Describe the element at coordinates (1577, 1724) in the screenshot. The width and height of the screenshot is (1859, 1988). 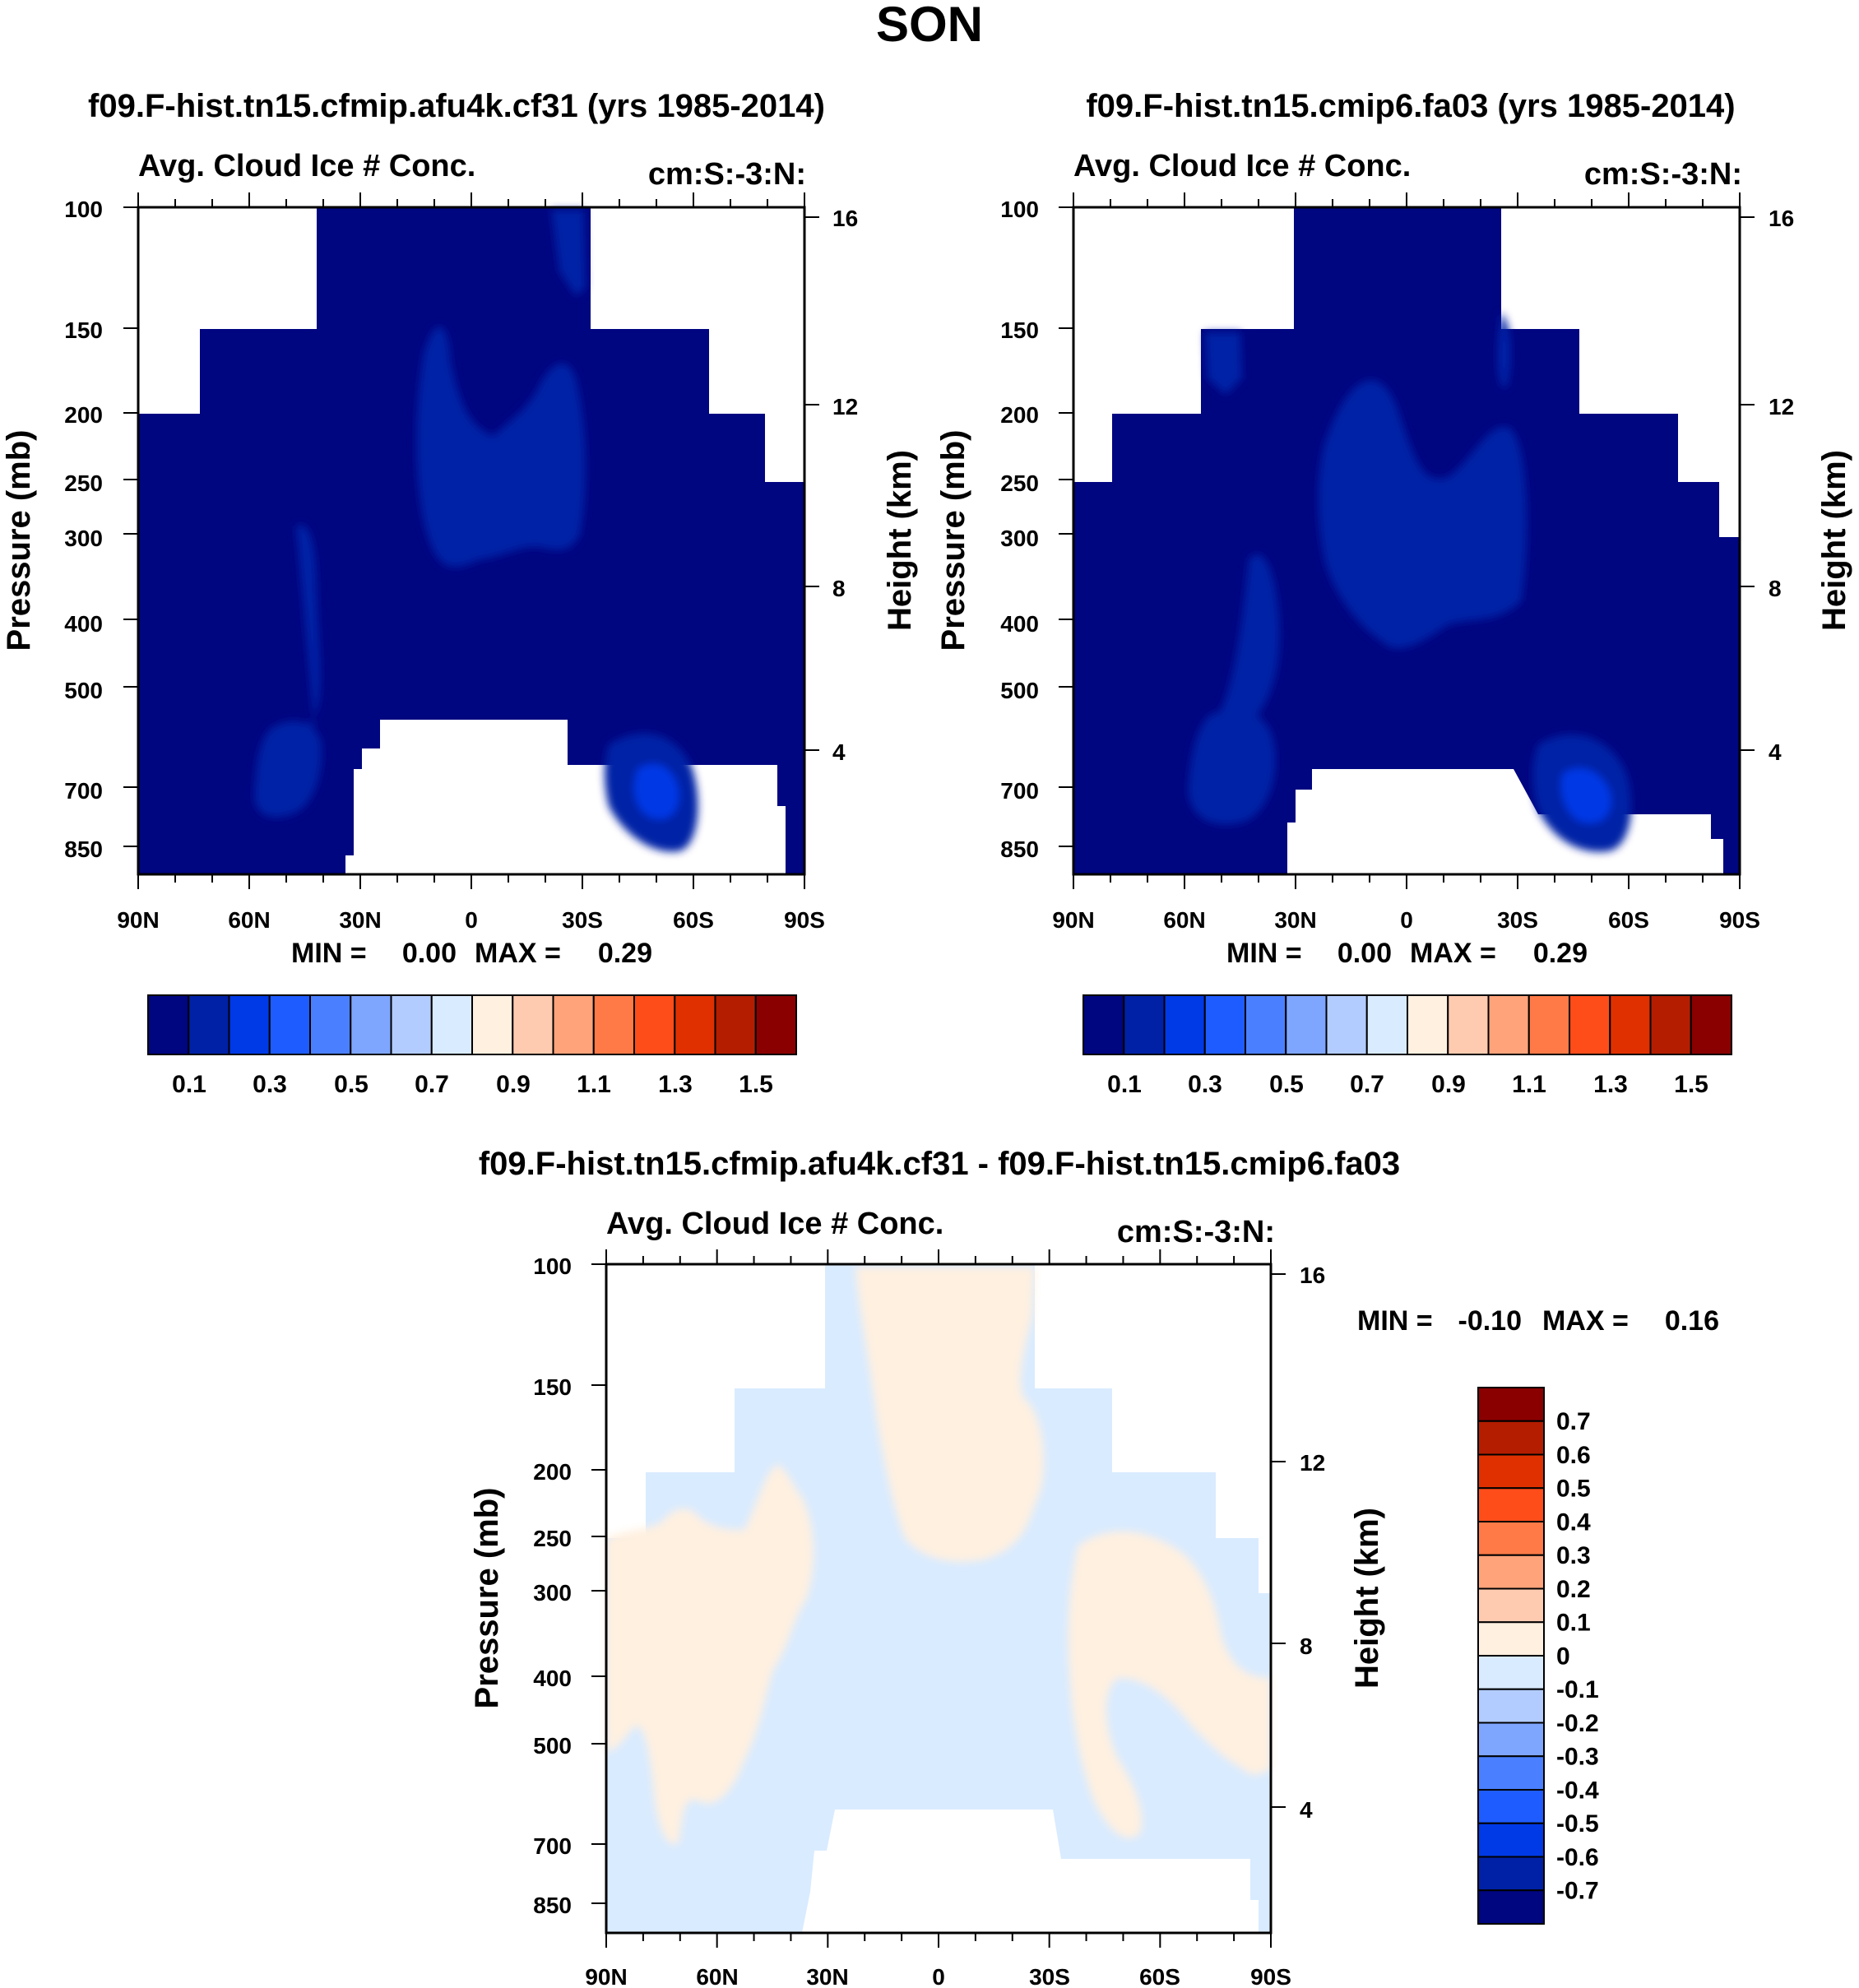
I see `colorbar-label: -0.2` at that location.